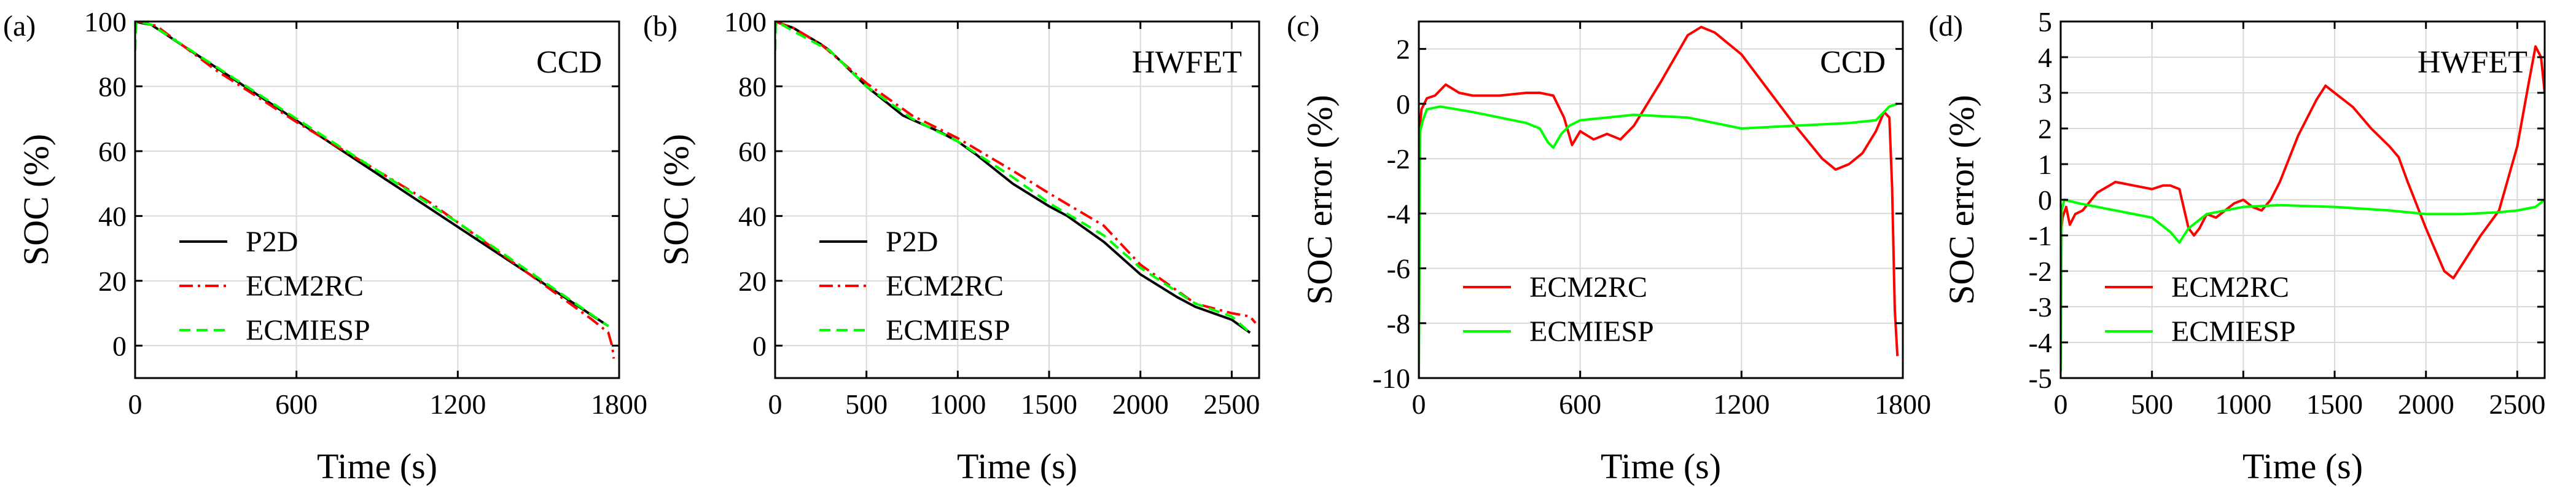 Image resolution: width=2576 pixels, height=493 pixels. I want to click on y-tick-label: 5, so click(2045, 21).